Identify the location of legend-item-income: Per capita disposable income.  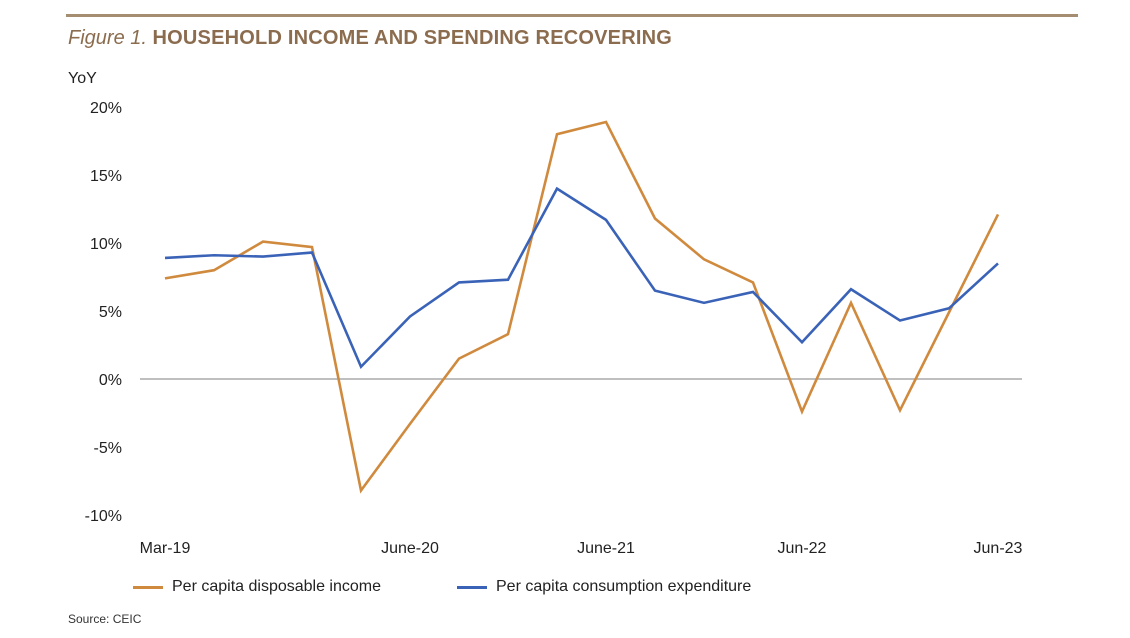
(257, 587).